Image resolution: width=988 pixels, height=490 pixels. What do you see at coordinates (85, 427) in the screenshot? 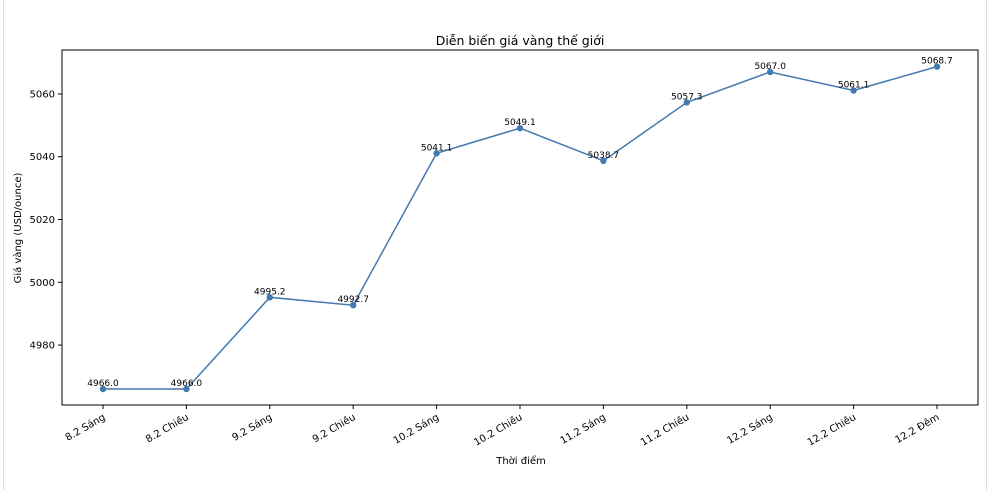
I see `x-tick-label: 8.2 Sáng` at bounding box center [85, 427].